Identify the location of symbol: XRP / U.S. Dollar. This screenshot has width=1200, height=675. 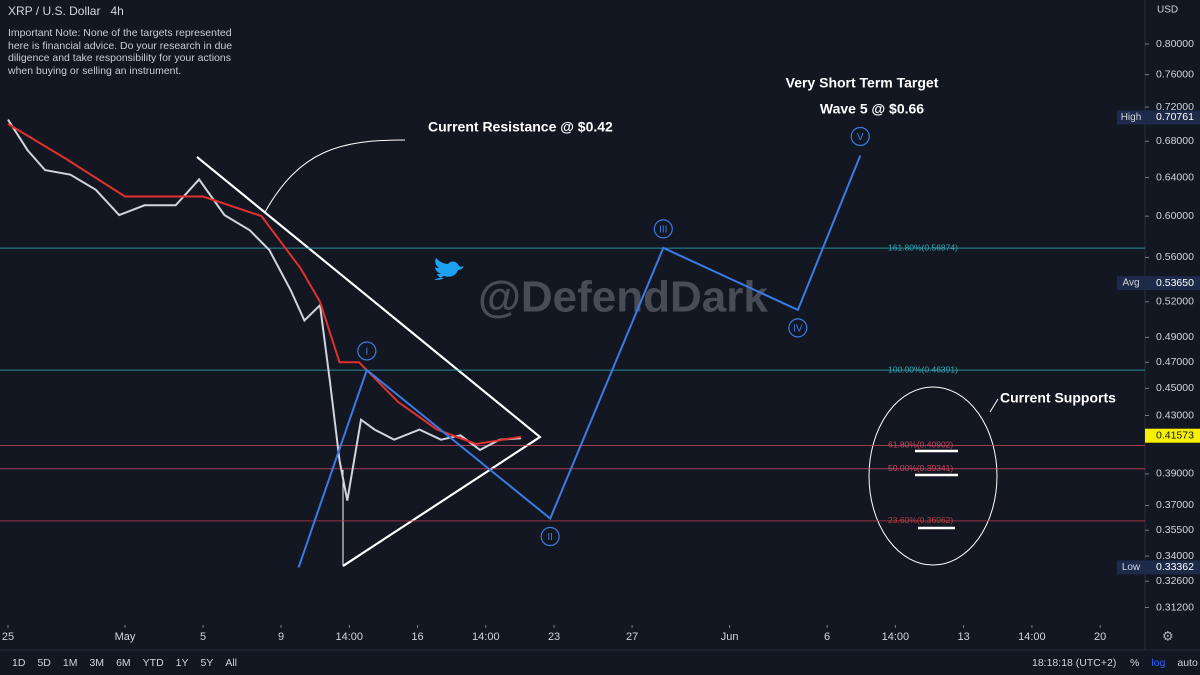
(54, 11).